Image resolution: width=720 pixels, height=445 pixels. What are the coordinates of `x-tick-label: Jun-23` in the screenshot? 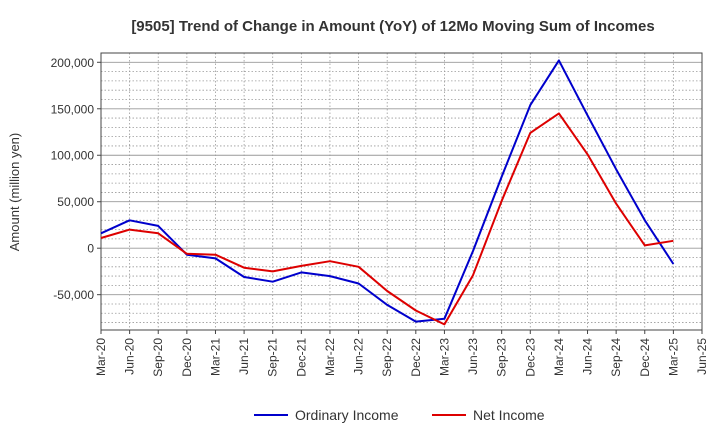 It's located at (473, 356).